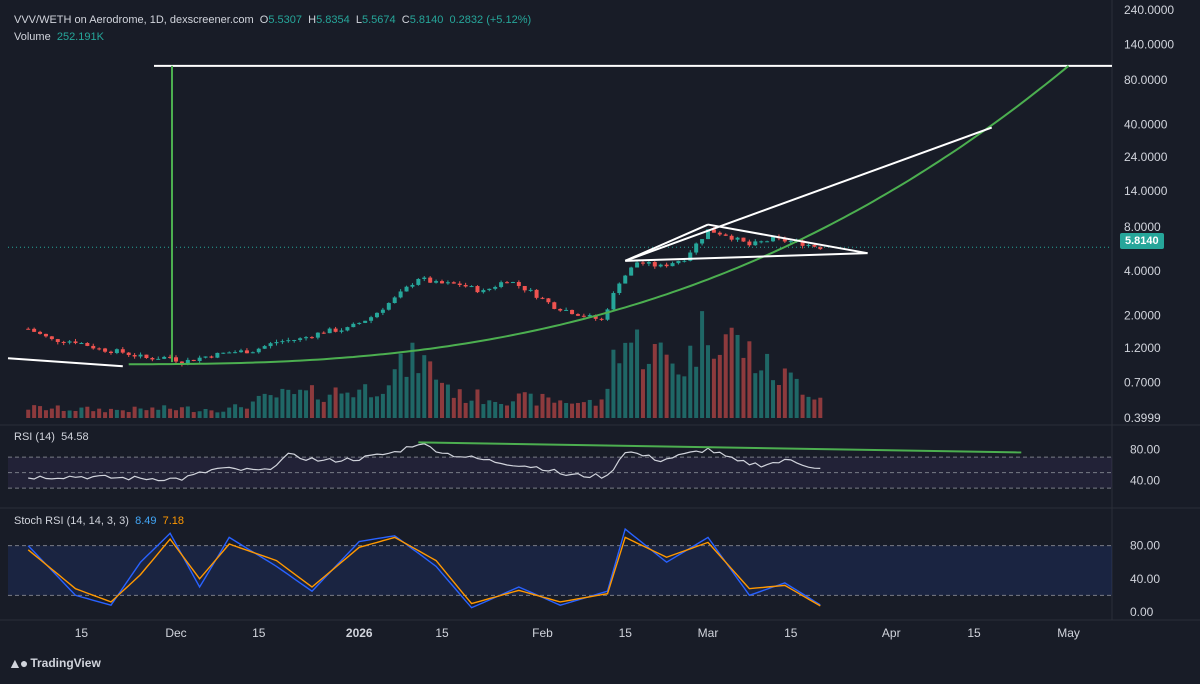  I want to click on triangle-line, so click(666, 242).